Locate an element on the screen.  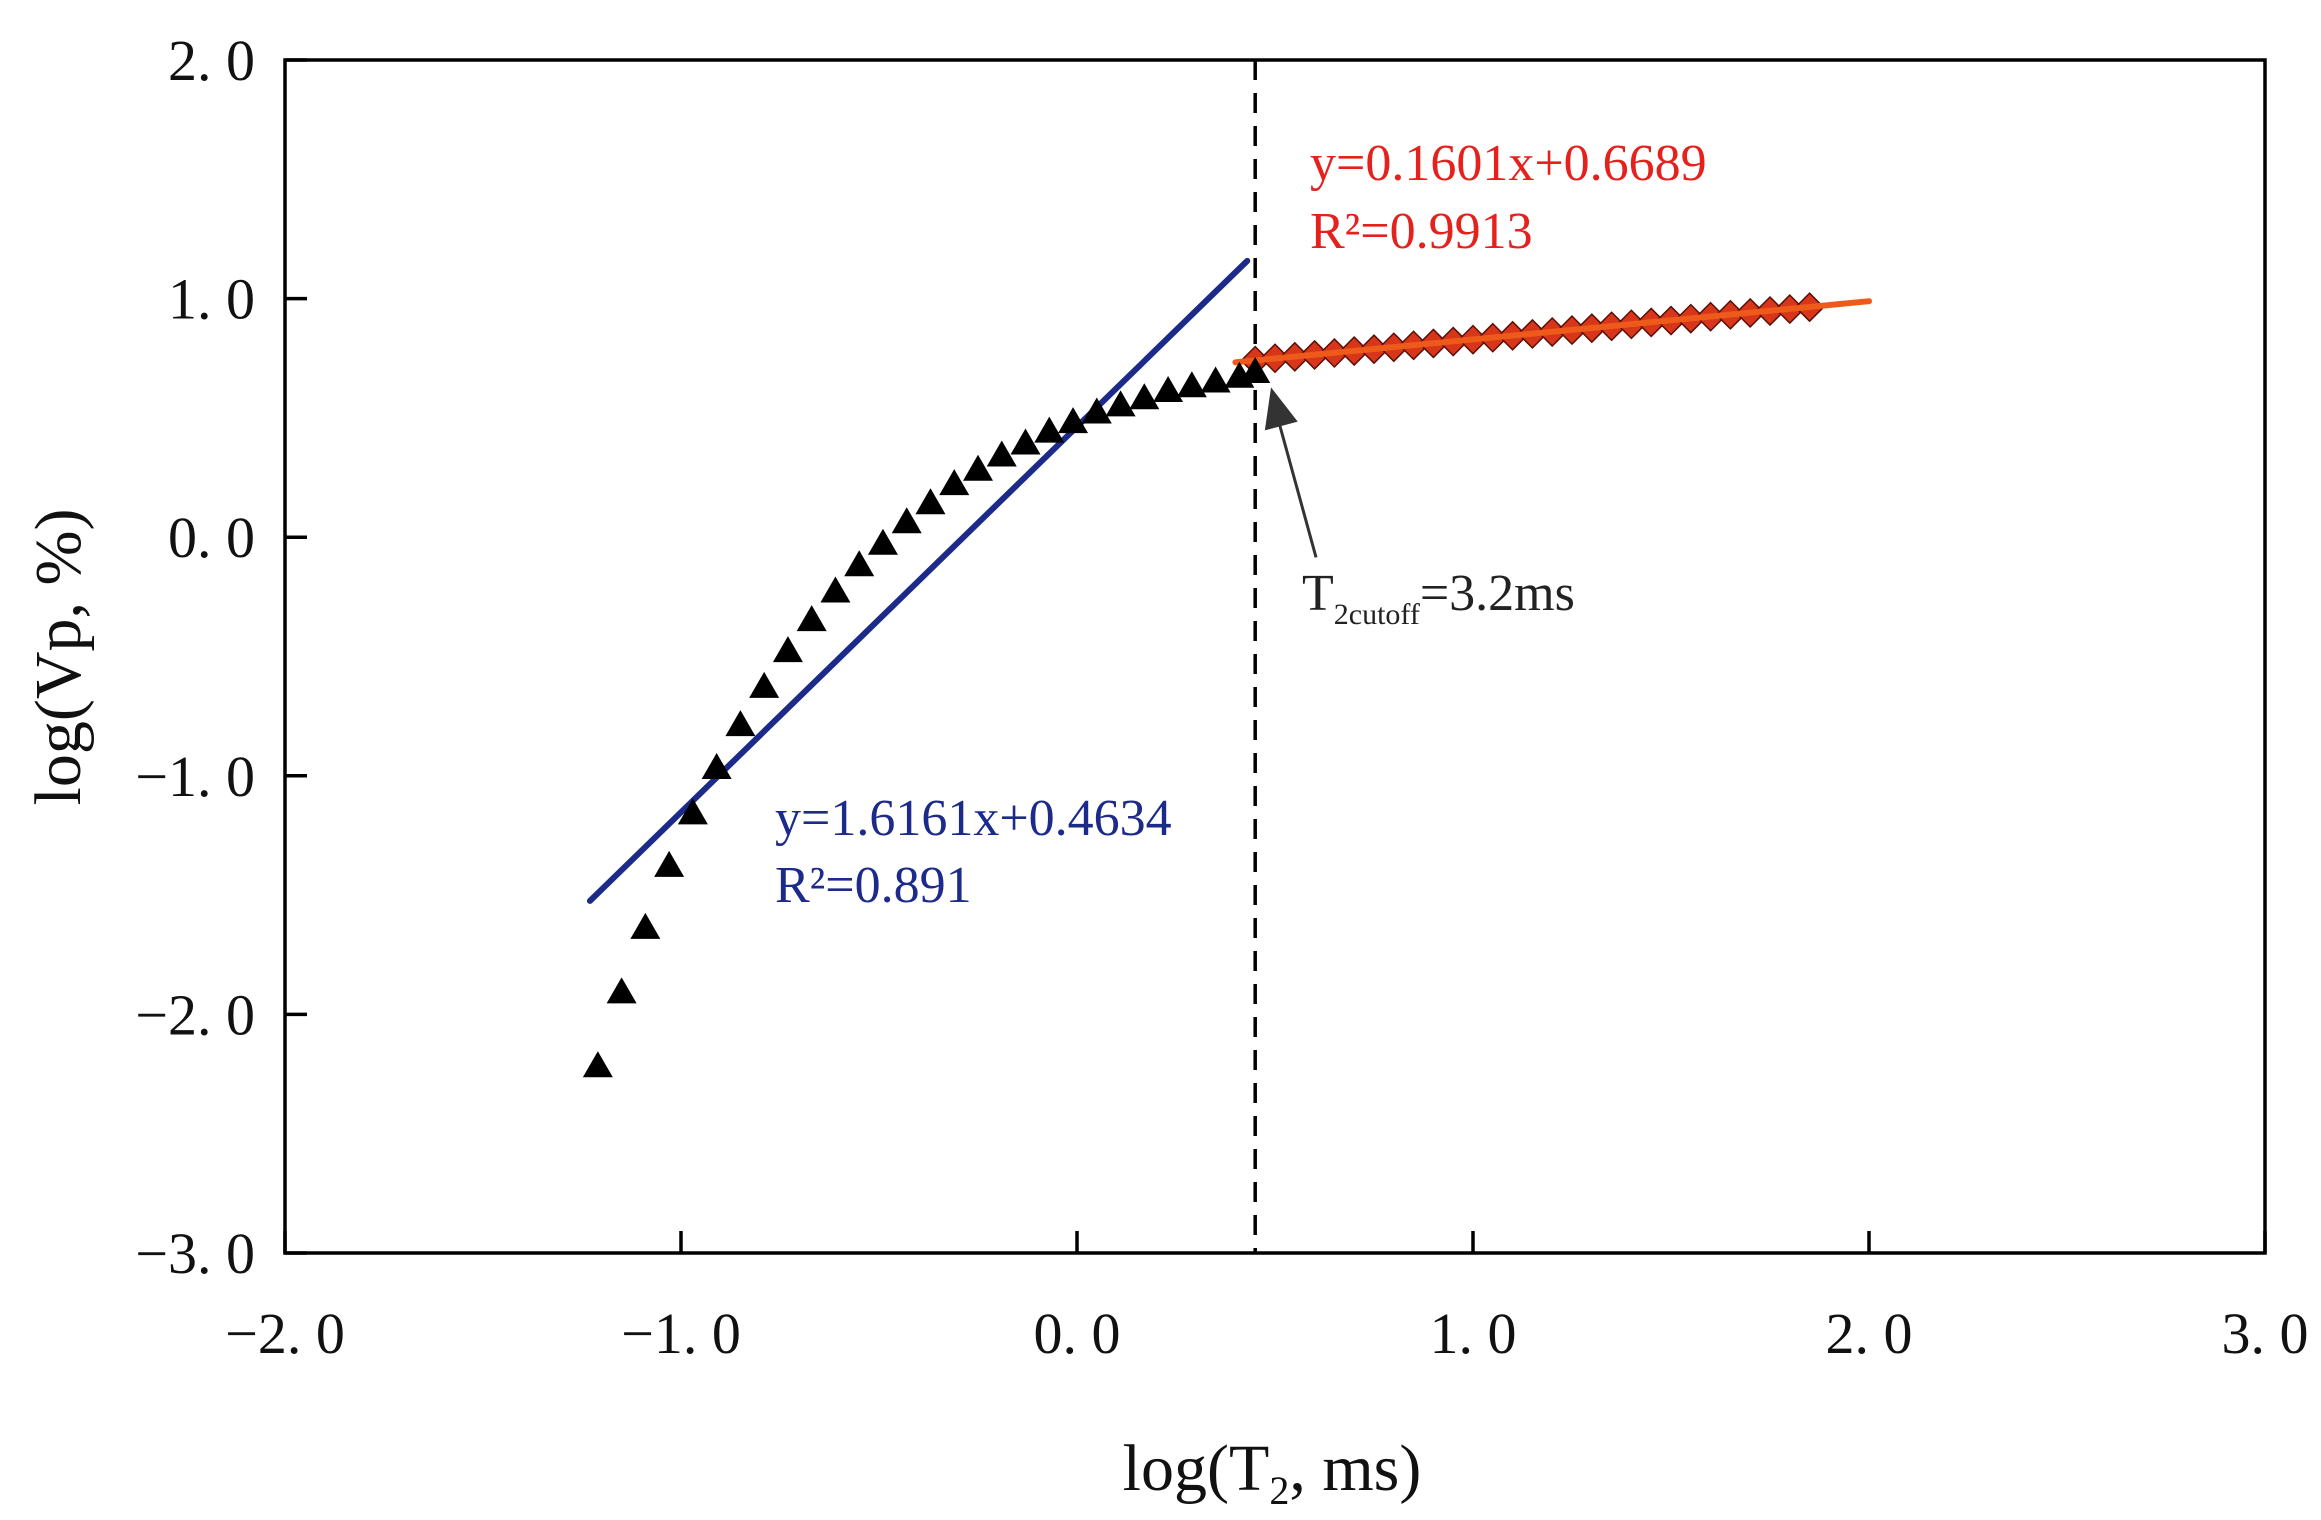
y-tick-label: −2. 0 is located at coordinates (195, 1014).